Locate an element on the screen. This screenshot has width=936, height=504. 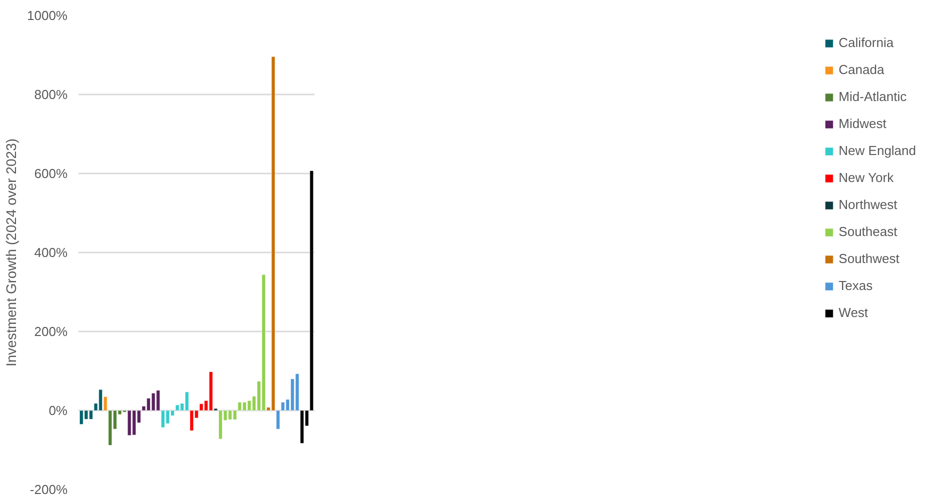
y-tick-label: 600% is located at coordinates (51, 173).